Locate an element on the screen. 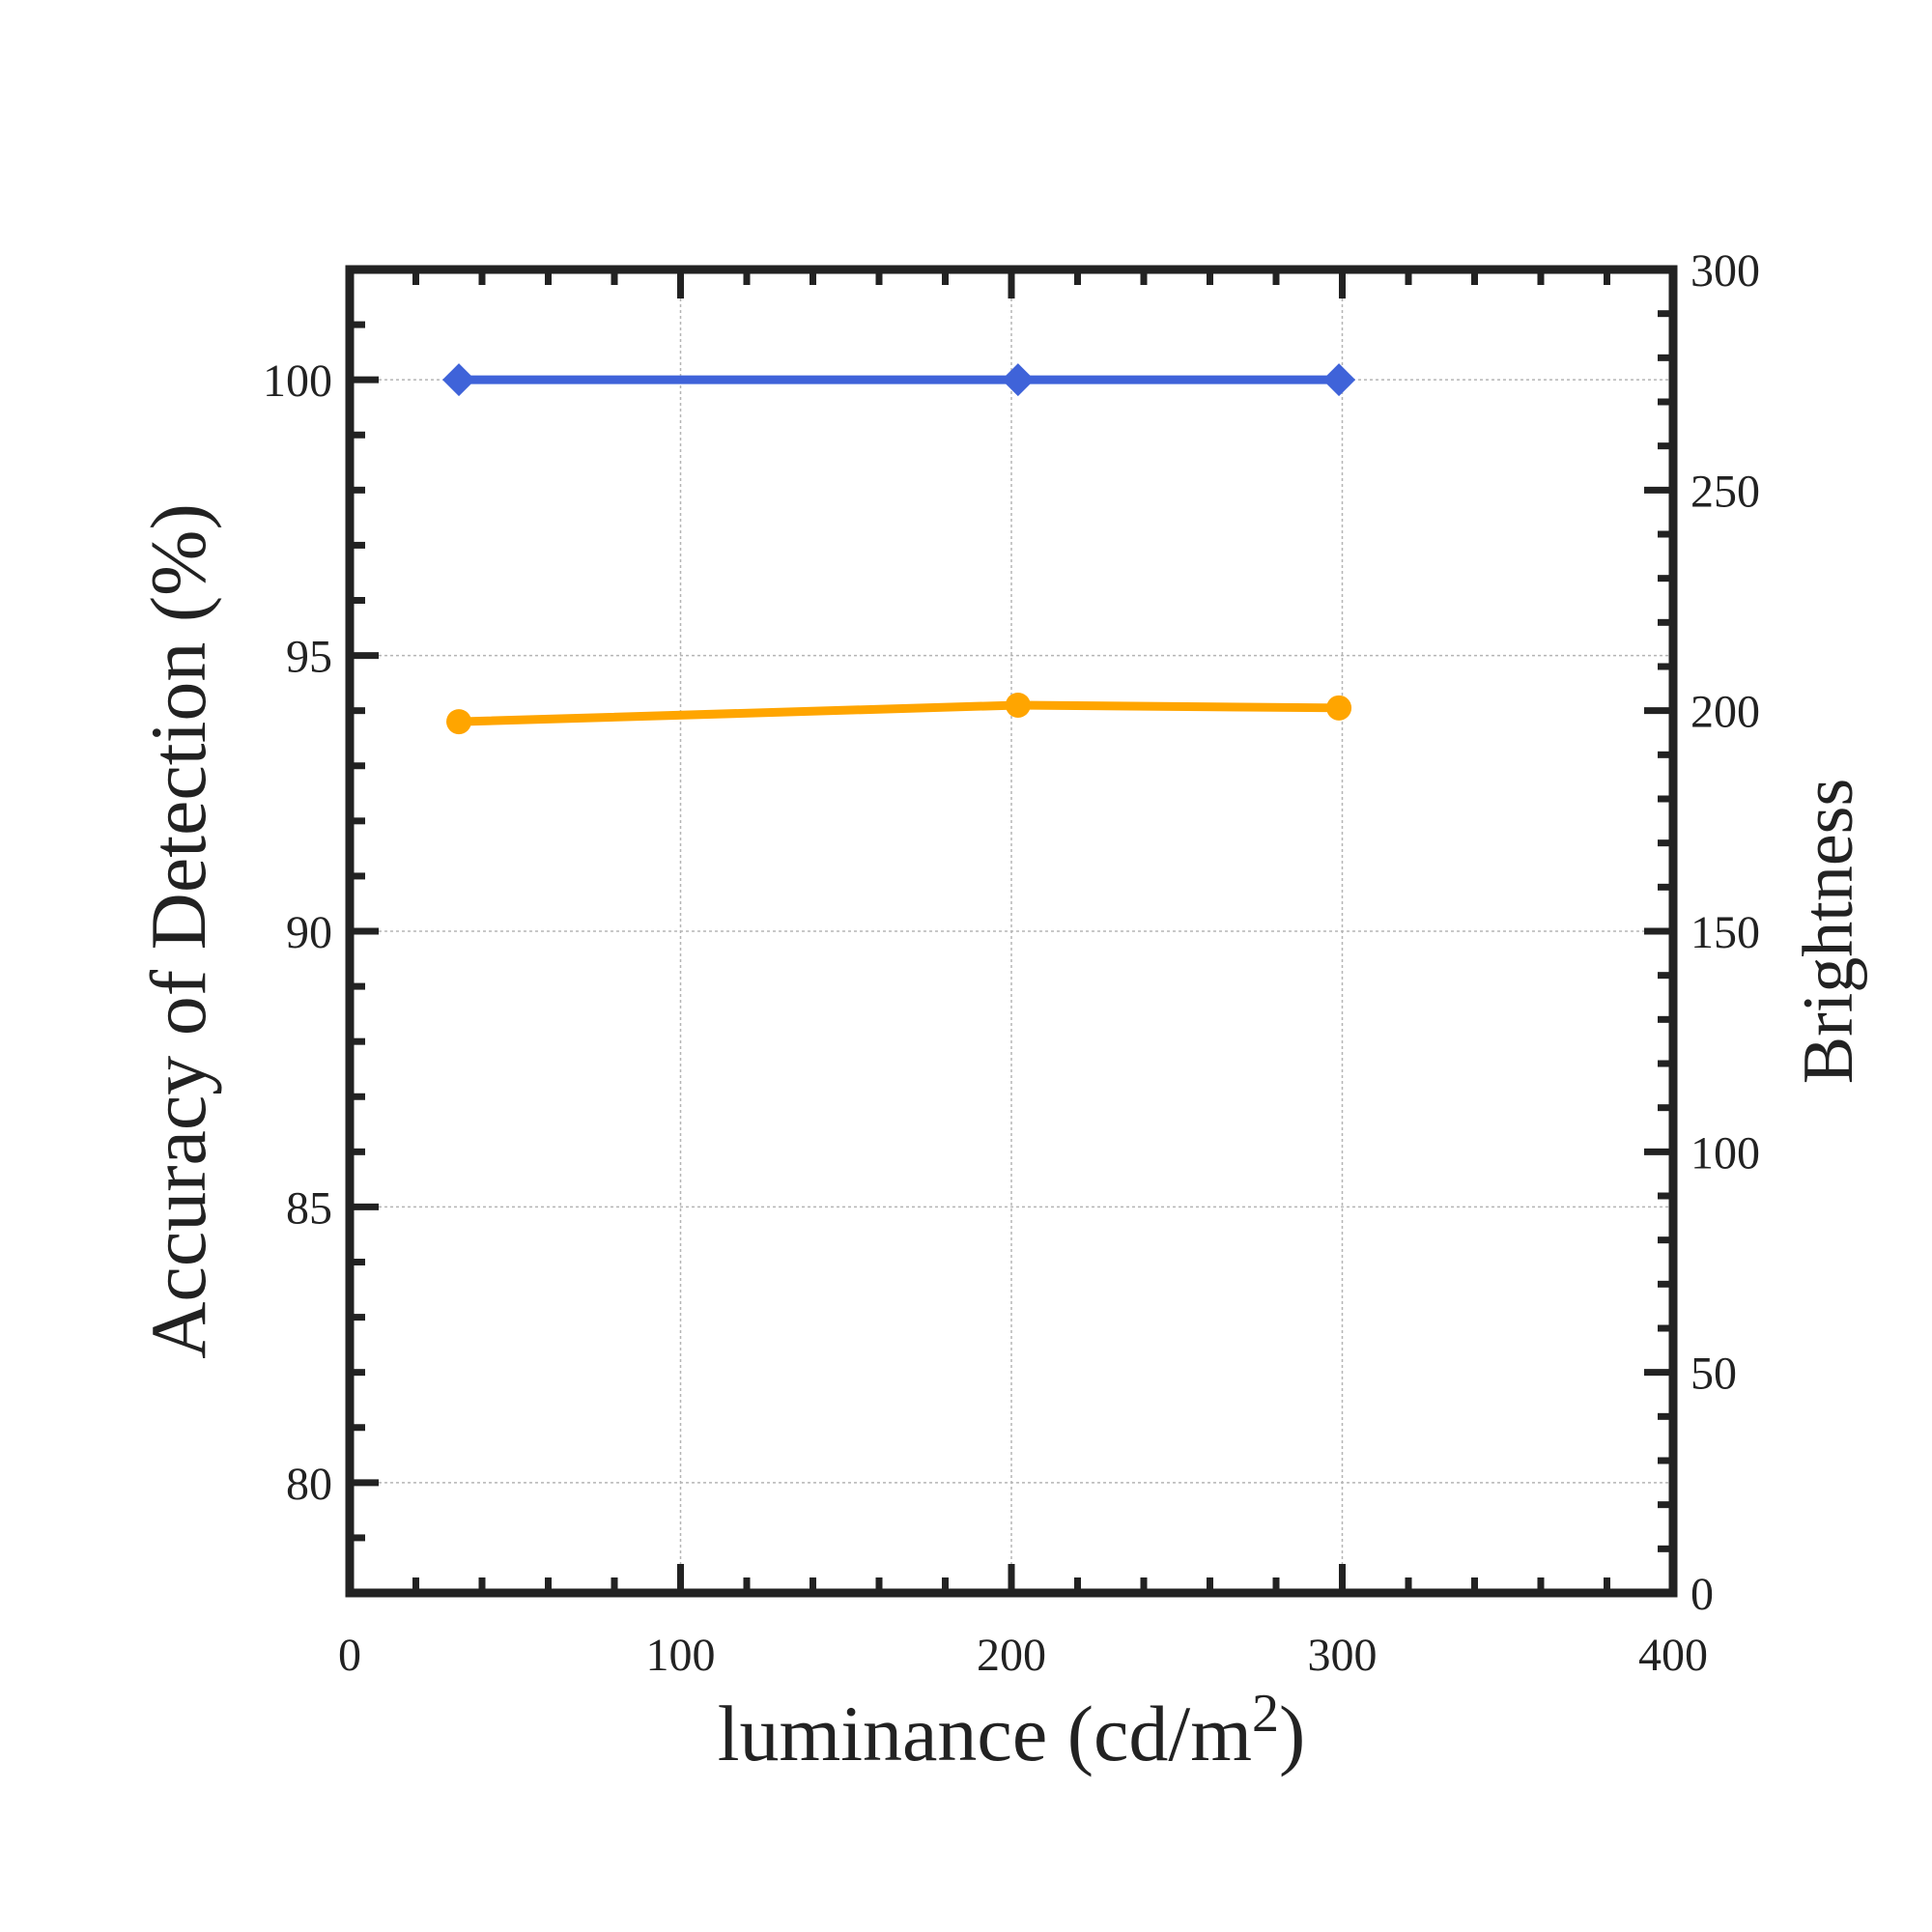  x-tick-label: 300 is located at coordinates (1343, 1655).